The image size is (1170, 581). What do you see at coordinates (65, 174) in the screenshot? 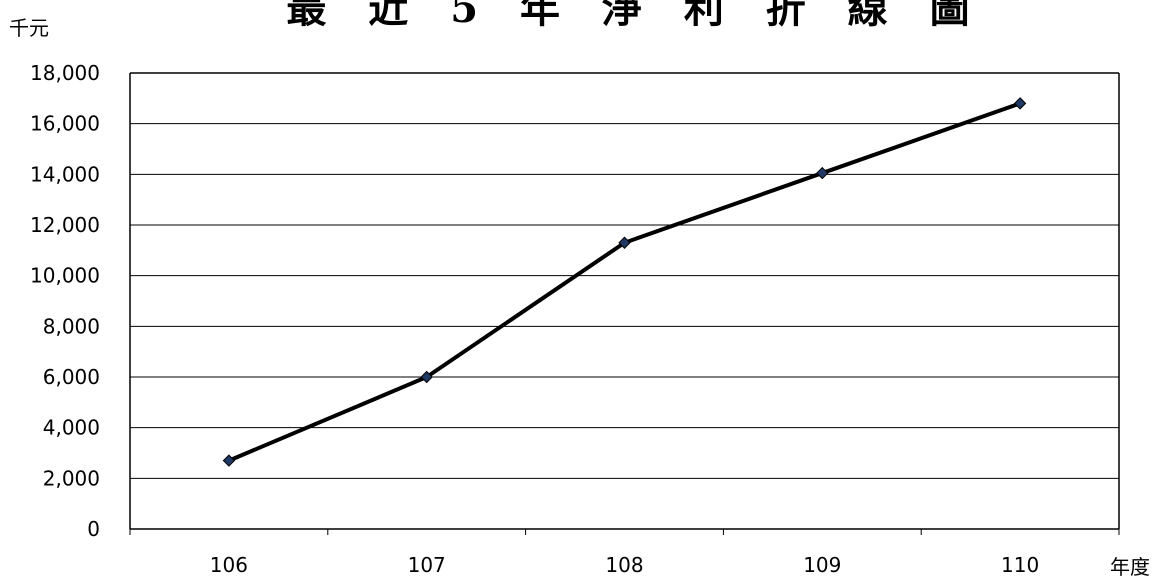
I see `y-tick-label: 14,000` at bounding box center [65, 174].